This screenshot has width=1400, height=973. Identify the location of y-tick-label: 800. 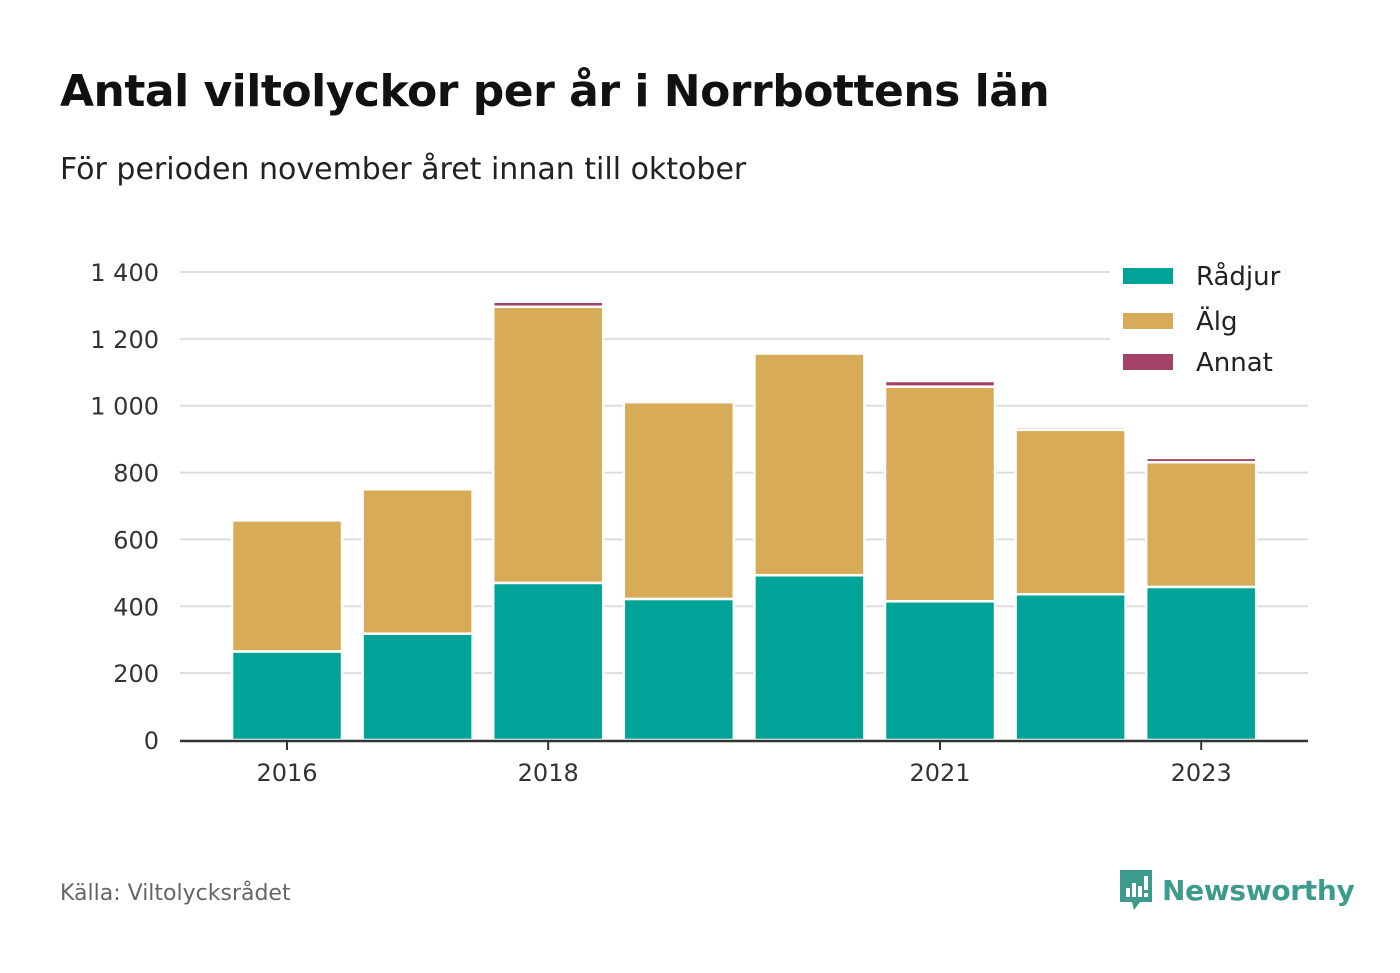
(136, 474).